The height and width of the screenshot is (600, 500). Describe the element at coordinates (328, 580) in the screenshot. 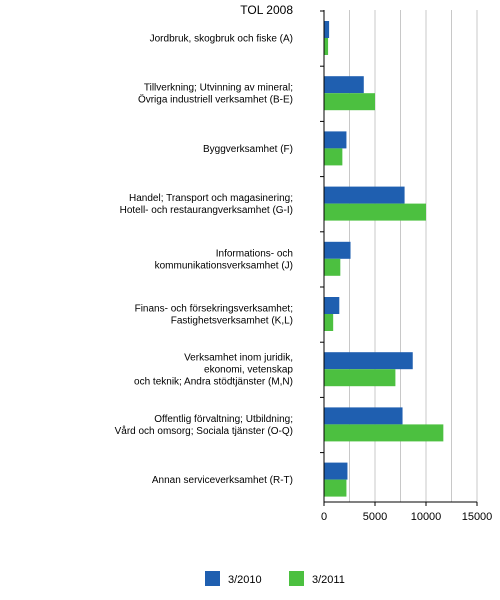

I see `legend-label-2: 3/2011` at that location.